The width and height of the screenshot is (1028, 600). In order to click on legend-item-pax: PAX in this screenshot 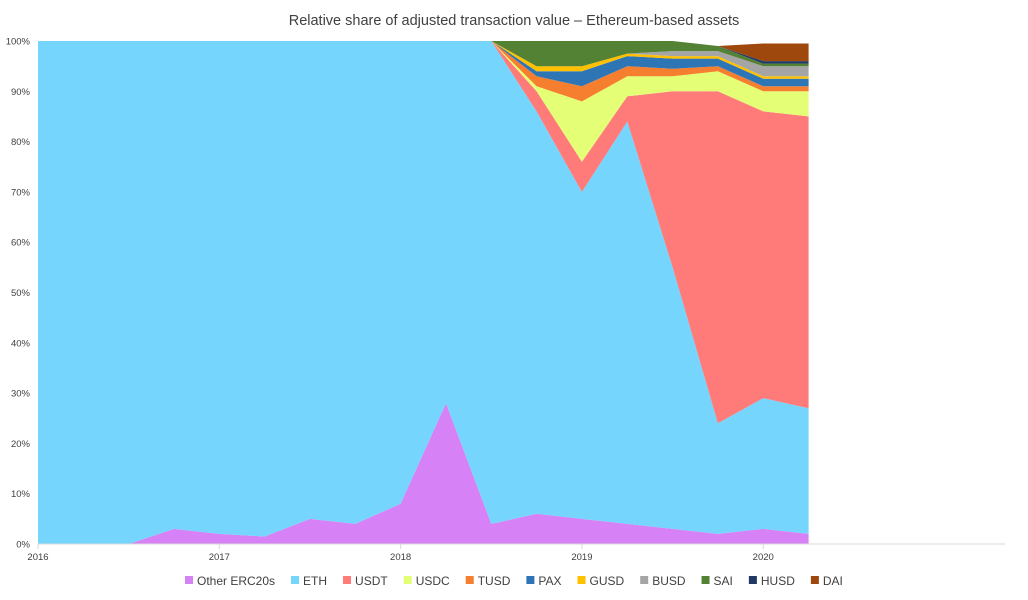, I will do `click(544, 581)`.